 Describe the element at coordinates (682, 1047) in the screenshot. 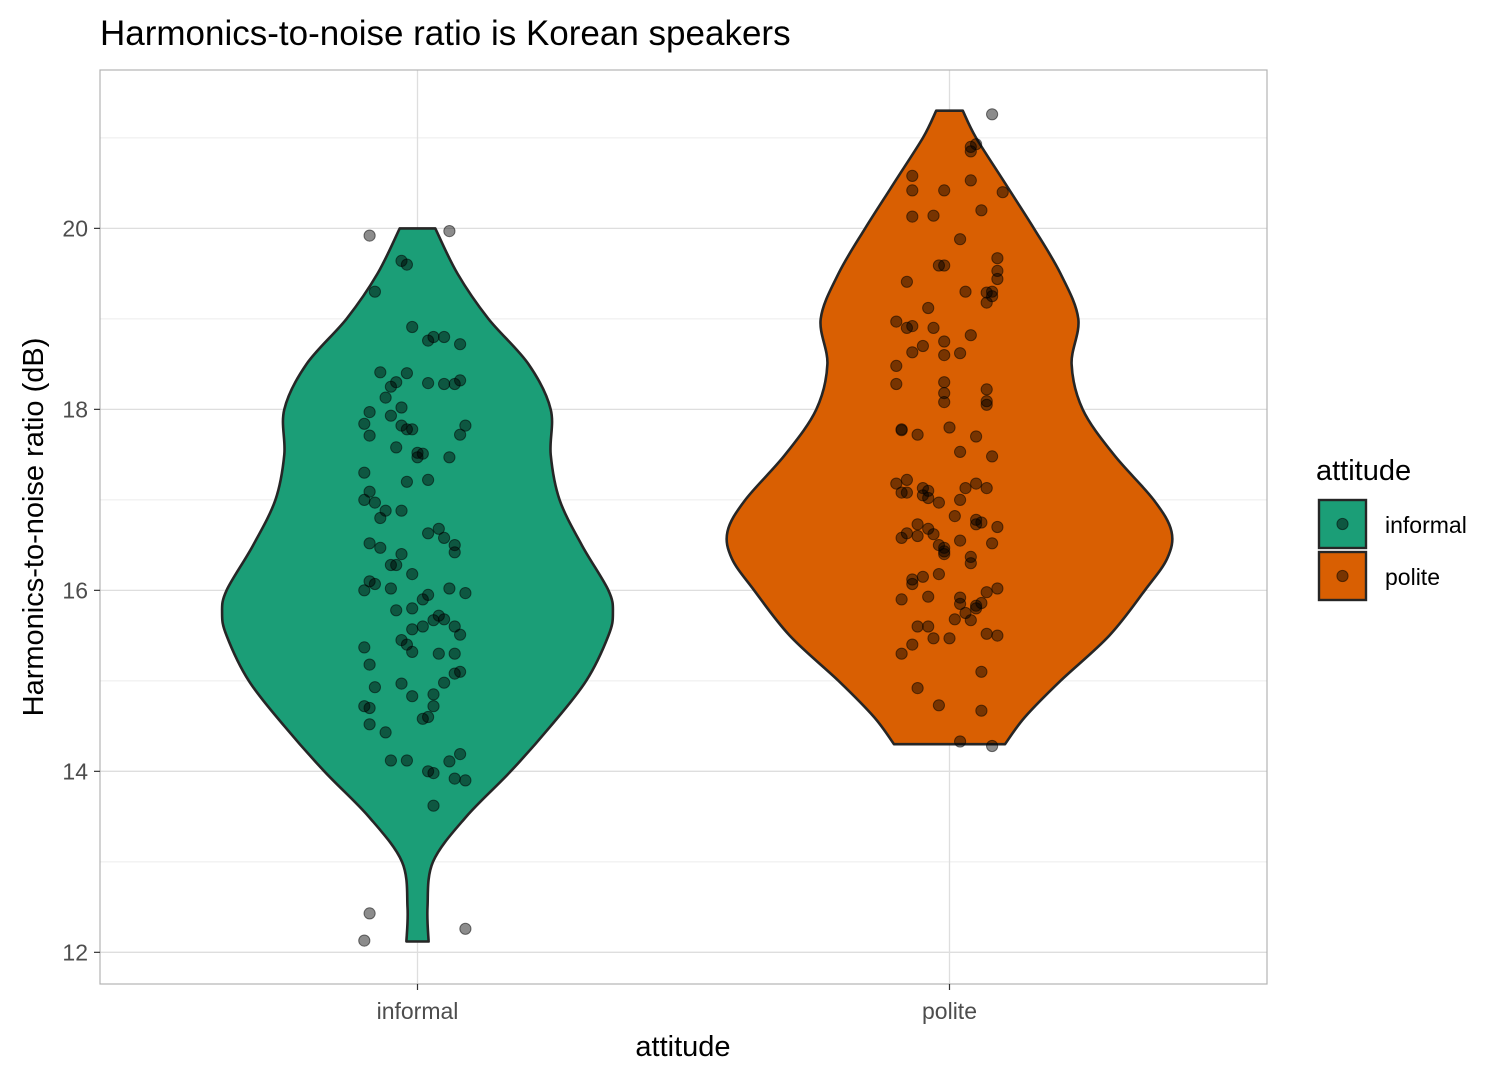

I see `x-axis-title: attitude` at that location.